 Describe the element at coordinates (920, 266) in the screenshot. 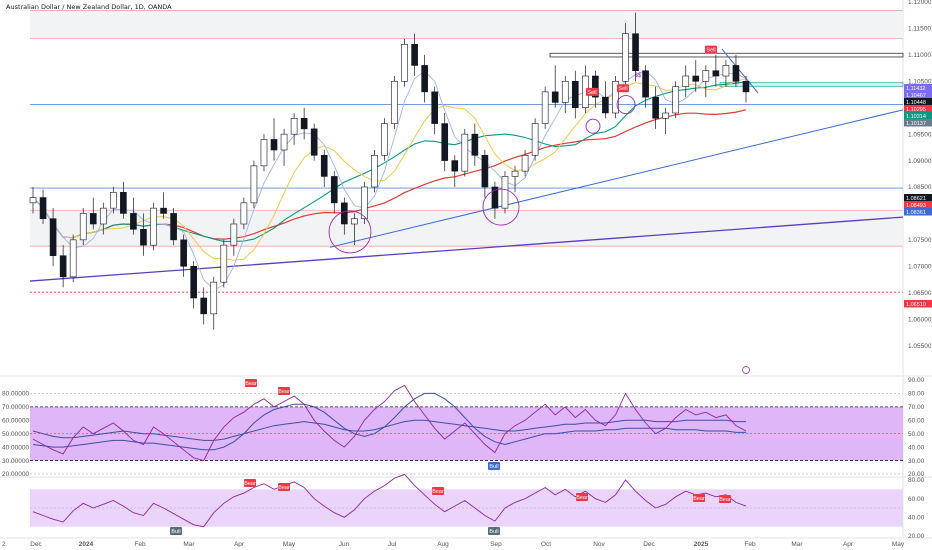

I see `price-tick-label: 1.07000` at that location.